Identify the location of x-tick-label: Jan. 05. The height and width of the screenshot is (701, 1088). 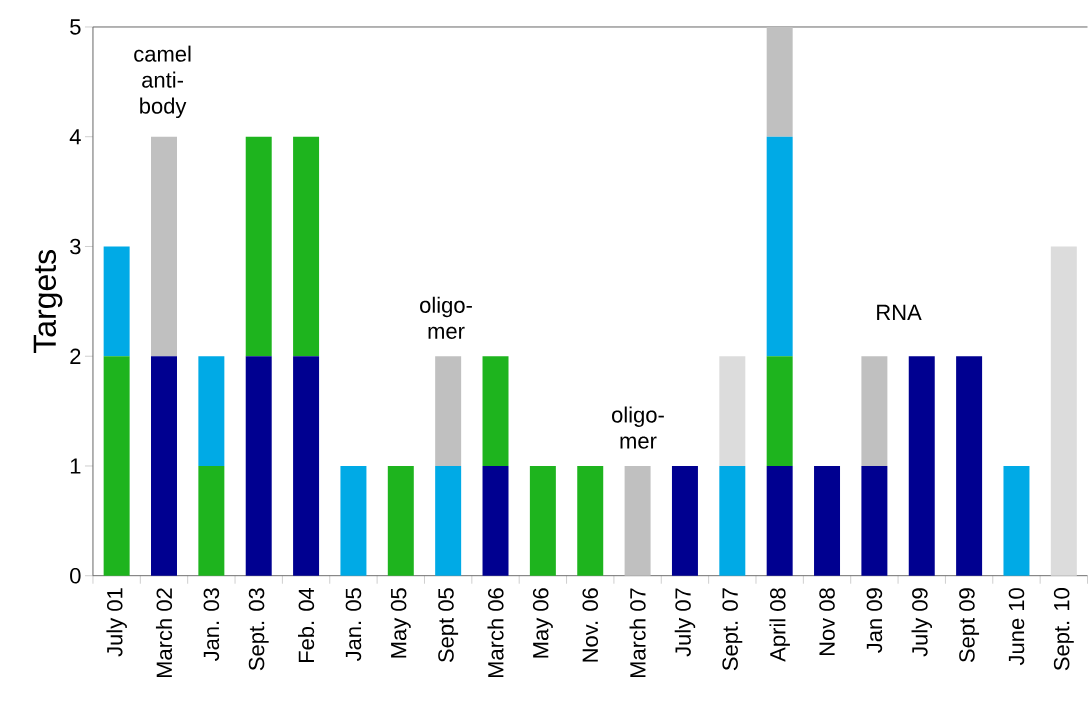
(353, 625).